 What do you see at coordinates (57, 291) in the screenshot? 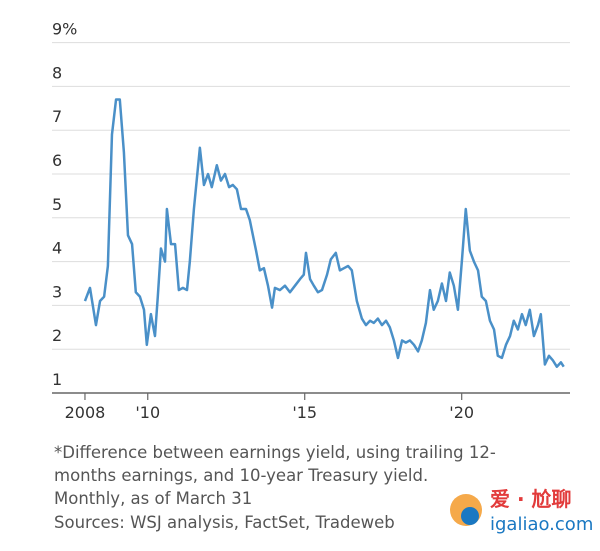
I see `y-tick-label: 3` at bounding box center [57, 291].